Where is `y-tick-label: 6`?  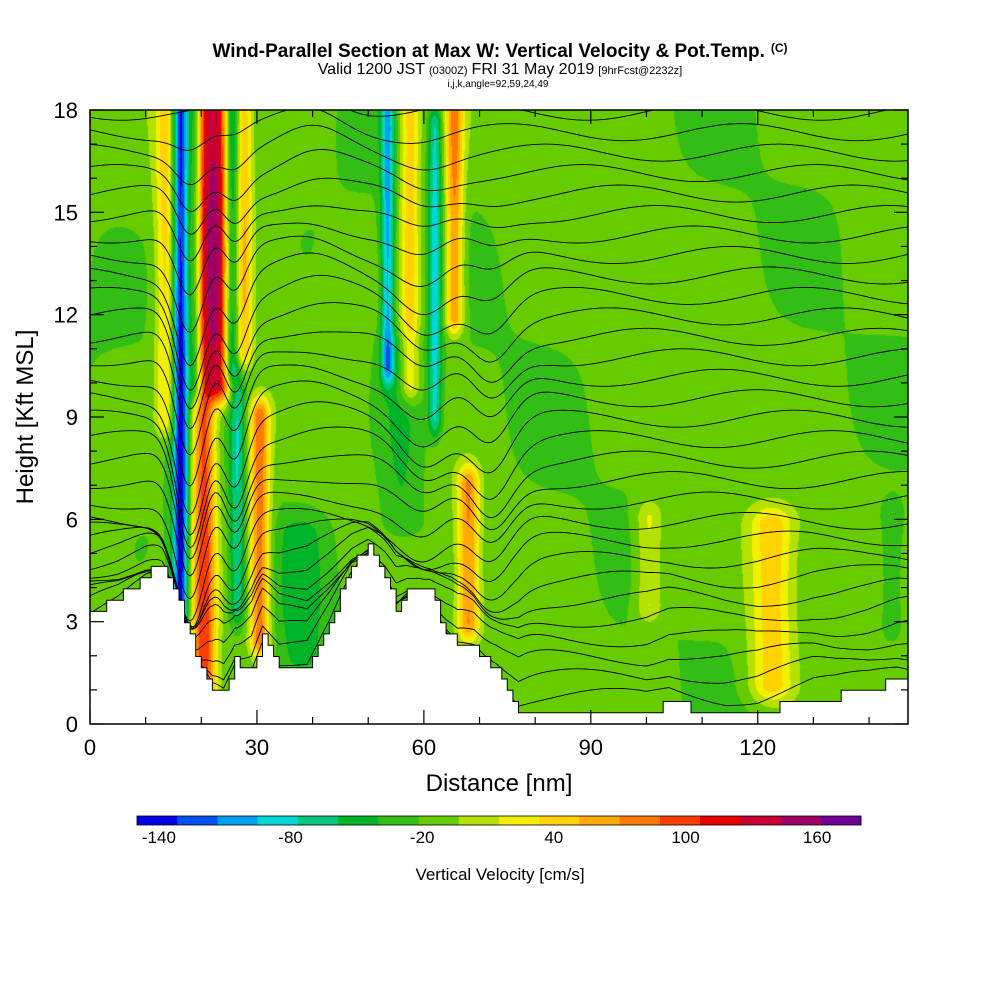 y-tick-label: 6 is located at coordinates (72, 519).